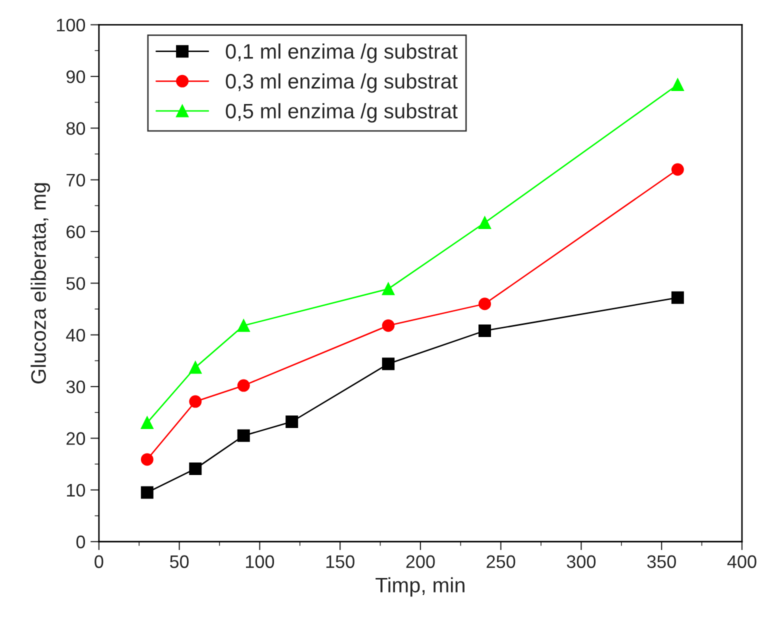 The height and width of the screenshot is (619, 761). Describe the element at coordinates (40, 283) in the screenshot. I see `y-axis-title: Glucoza eliberata, mg` at that location.